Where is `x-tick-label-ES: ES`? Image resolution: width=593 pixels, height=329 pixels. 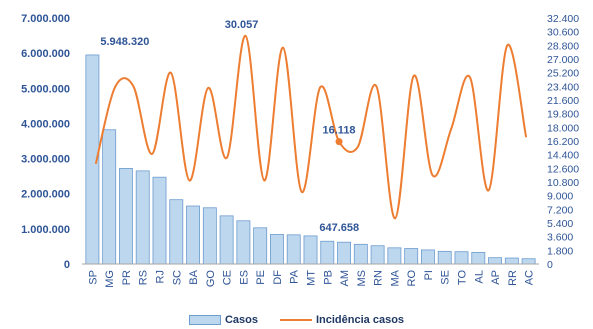 x-tick-label-ES: ES is located at coordinates (244, 277).